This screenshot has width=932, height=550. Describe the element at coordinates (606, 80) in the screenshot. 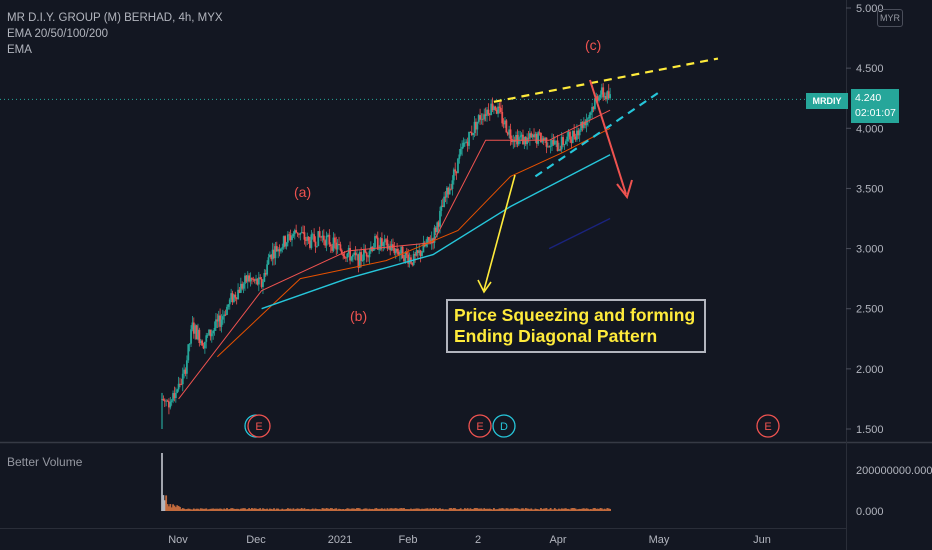

I see `upper-trendline` at that location.